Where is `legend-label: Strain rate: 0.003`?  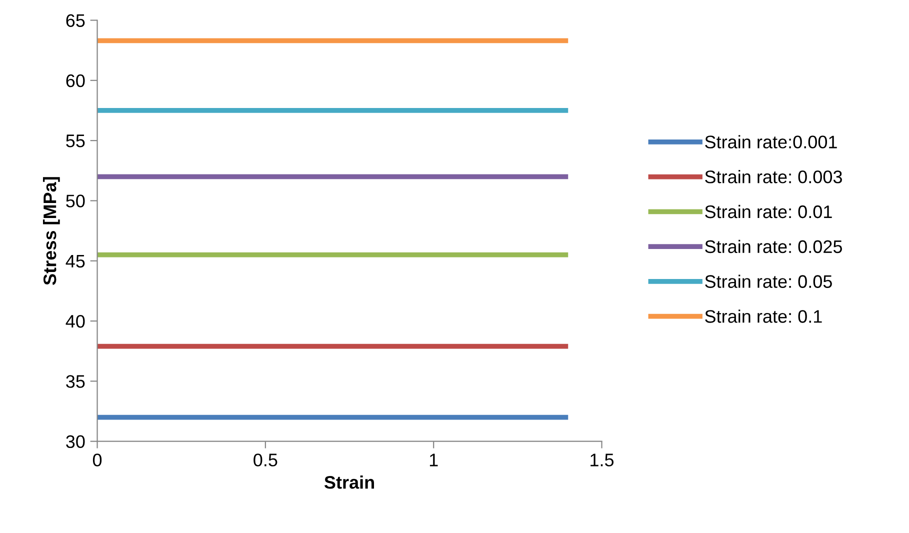 legend-label: Strain rate: 0.003 is located at coordinates (773, 177).